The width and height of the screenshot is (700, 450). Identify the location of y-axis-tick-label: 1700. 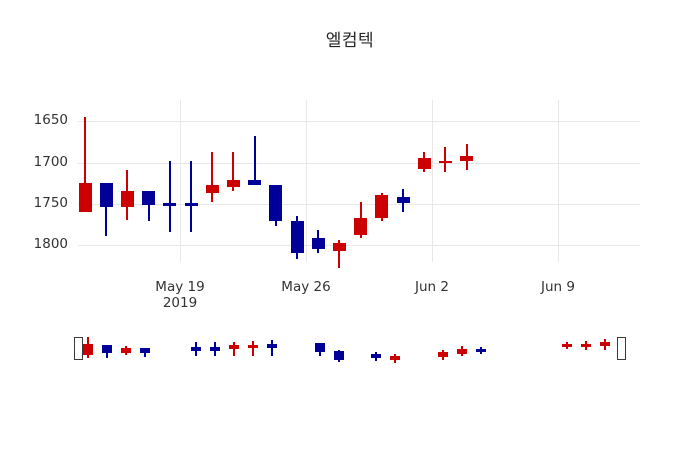
(50, 161).